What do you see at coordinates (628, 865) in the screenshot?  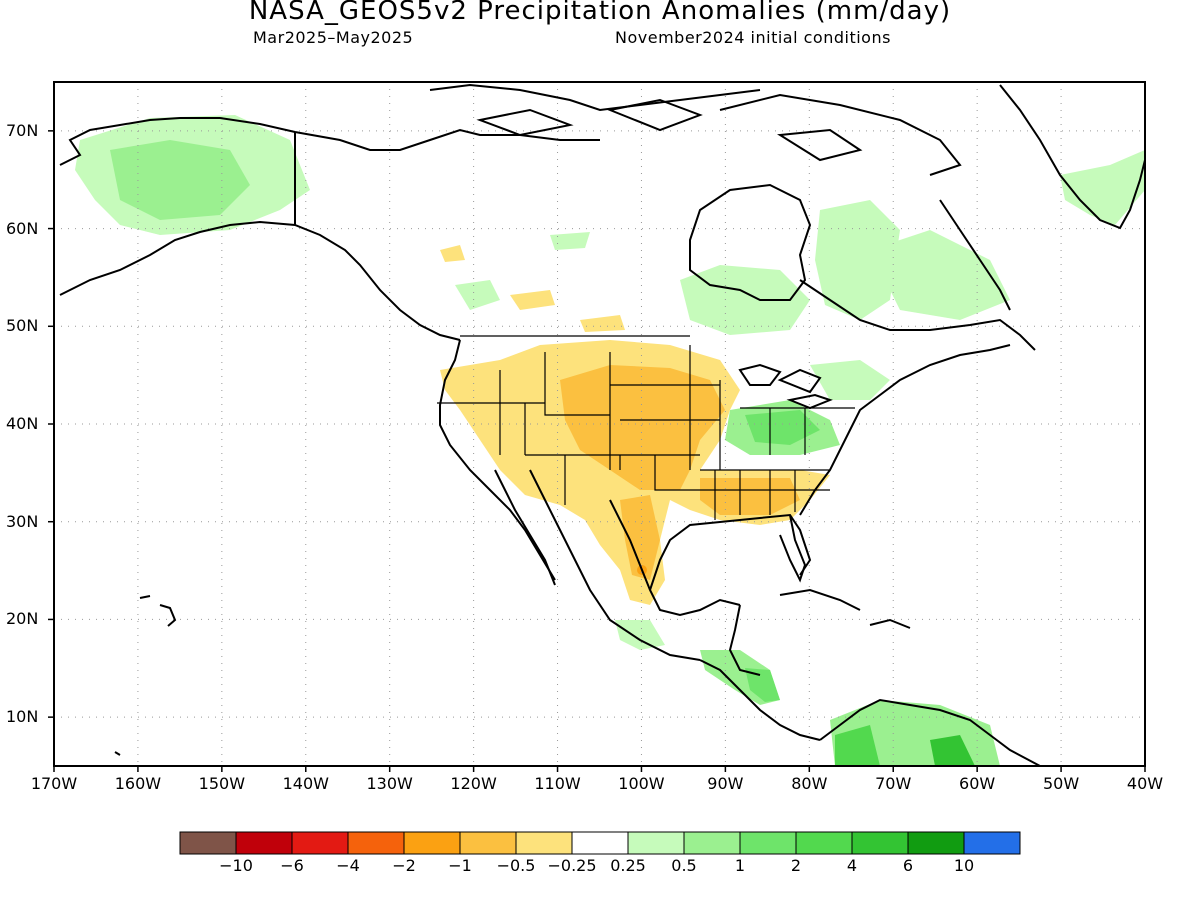 I see `colorbar-label: 0.25` at bounding box center [628, 865].